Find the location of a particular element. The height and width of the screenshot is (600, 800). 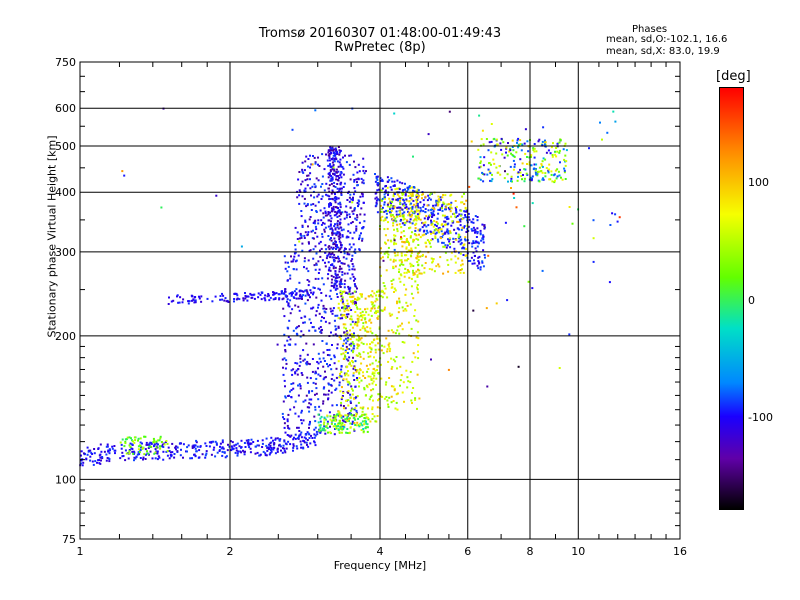

x-tick-label-8: 8 is located at coordinates (530, 551).